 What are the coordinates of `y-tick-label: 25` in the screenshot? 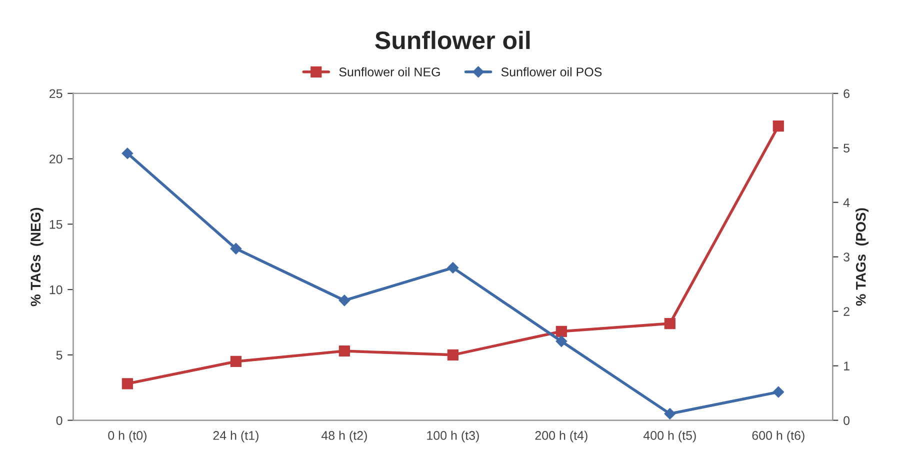 It's located at (56, 93).